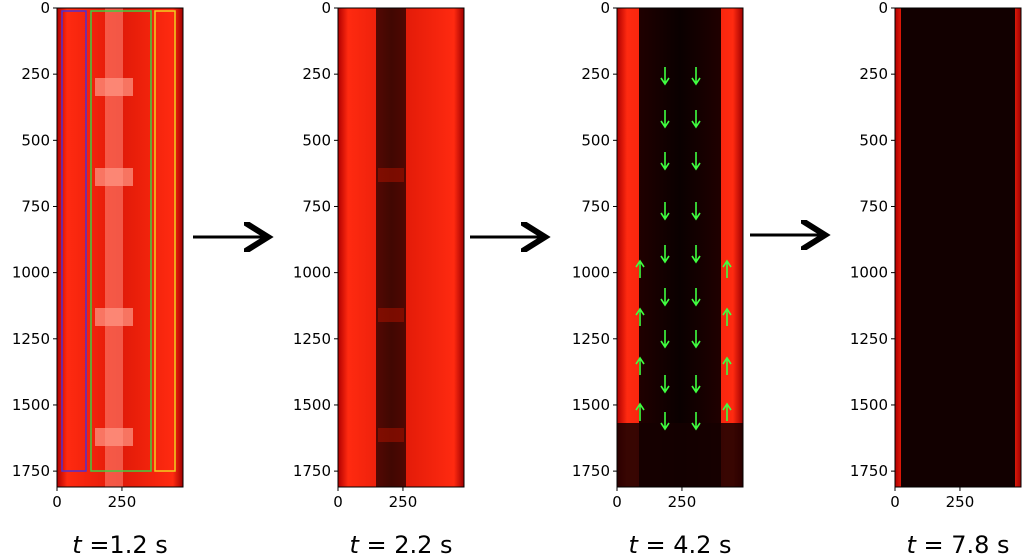 This screenshot has height=559, width=1024. Describe the element at coordinates (680, 455) in the screenshot. I see `dark-bottom` at that location.